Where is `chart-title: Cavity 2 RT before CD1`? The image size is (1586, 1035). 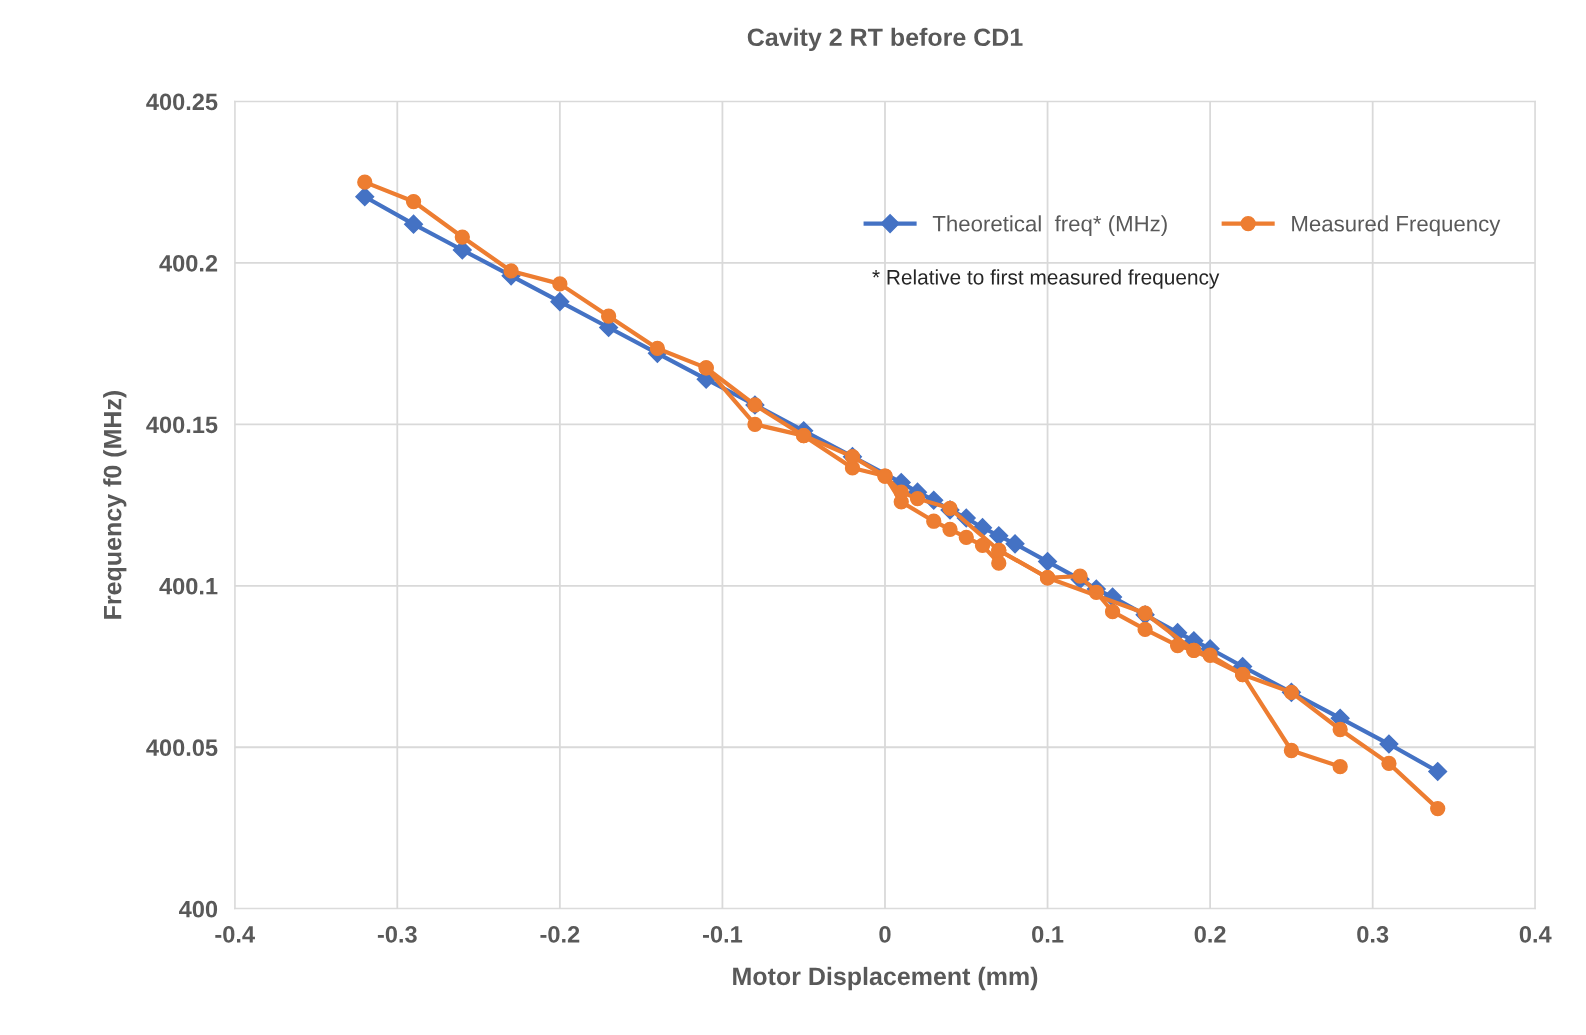 chart-title: Cavity 2 RT before CD1 is located at coordinates (885, 39).